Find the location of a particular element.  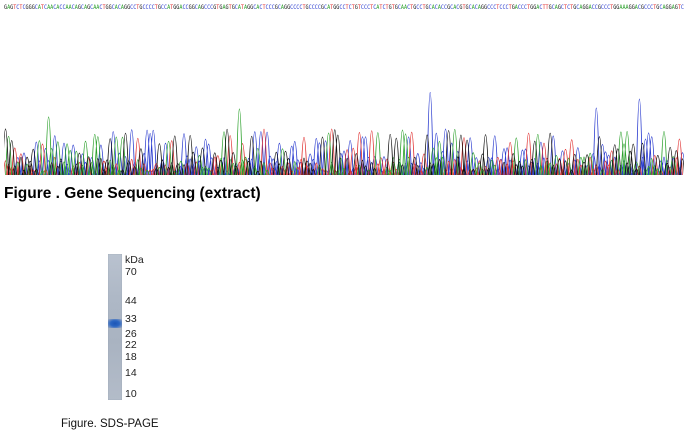

sequencing-figure-caption: Figure . Gene Sequencing (extract) is located at coordinates (132, 193).